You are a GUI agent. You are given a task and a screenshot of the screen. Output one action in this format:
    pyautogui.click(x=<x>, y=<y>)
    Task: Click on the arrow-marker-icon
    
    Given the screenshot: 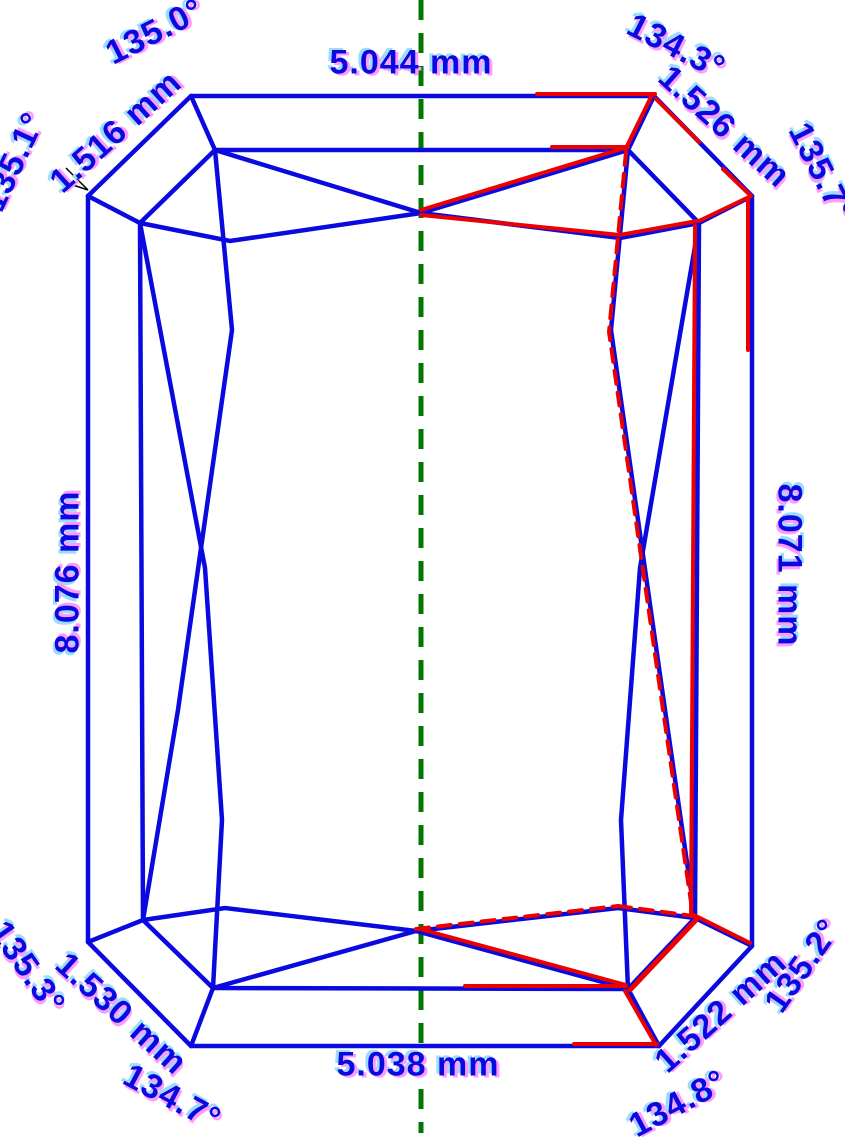 What is the action you would take?
    pyautogui.click(x=74, y=179)
    